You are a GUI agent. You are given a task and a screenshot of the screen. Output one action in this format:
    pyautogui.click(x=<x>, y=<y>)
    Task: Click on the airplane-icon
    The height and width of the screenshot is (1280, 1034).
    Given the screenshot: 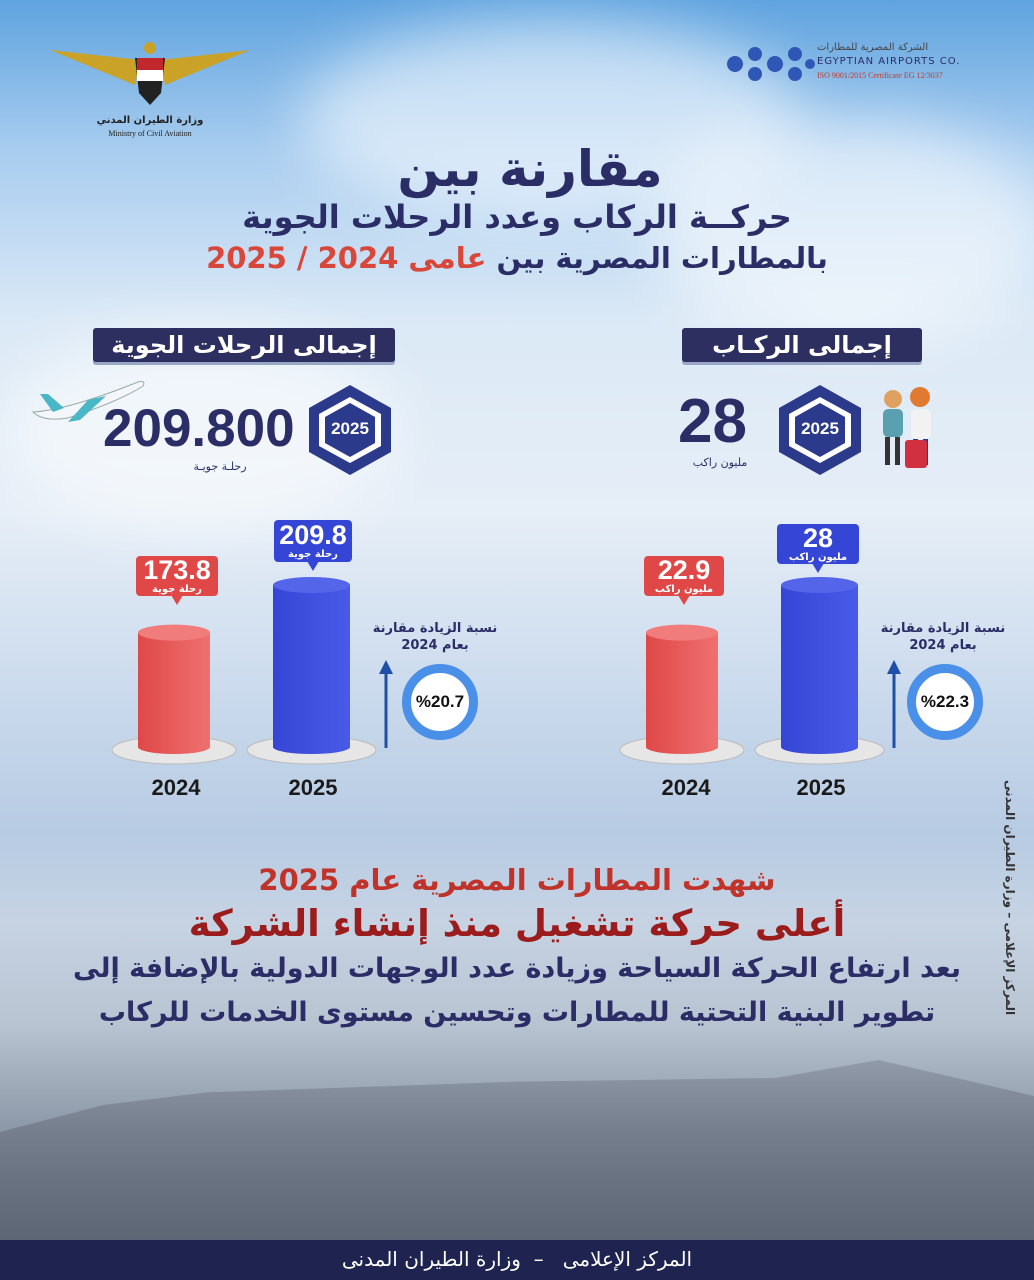 What is the action you would take?
    pyautogui.click(x=88, y=401)
    